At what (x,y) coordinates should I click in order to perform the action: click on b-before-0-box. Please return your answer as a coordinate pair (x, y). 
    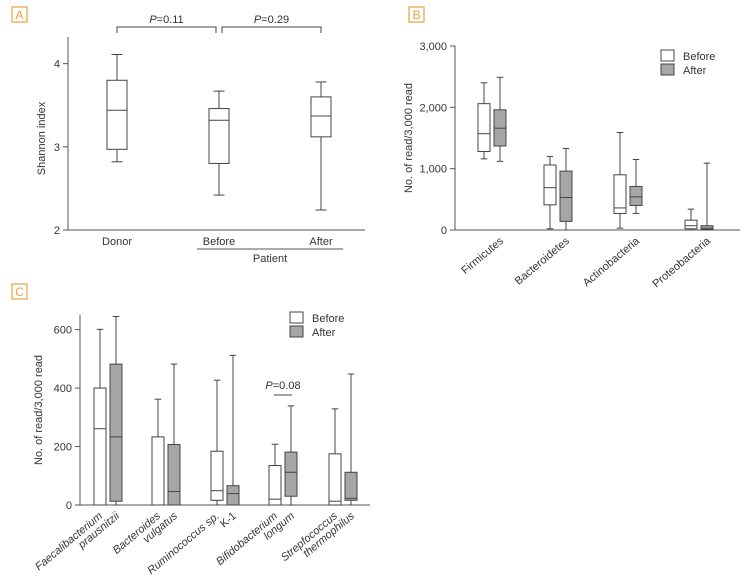
    Looking at the image, I should click on (484, 121).